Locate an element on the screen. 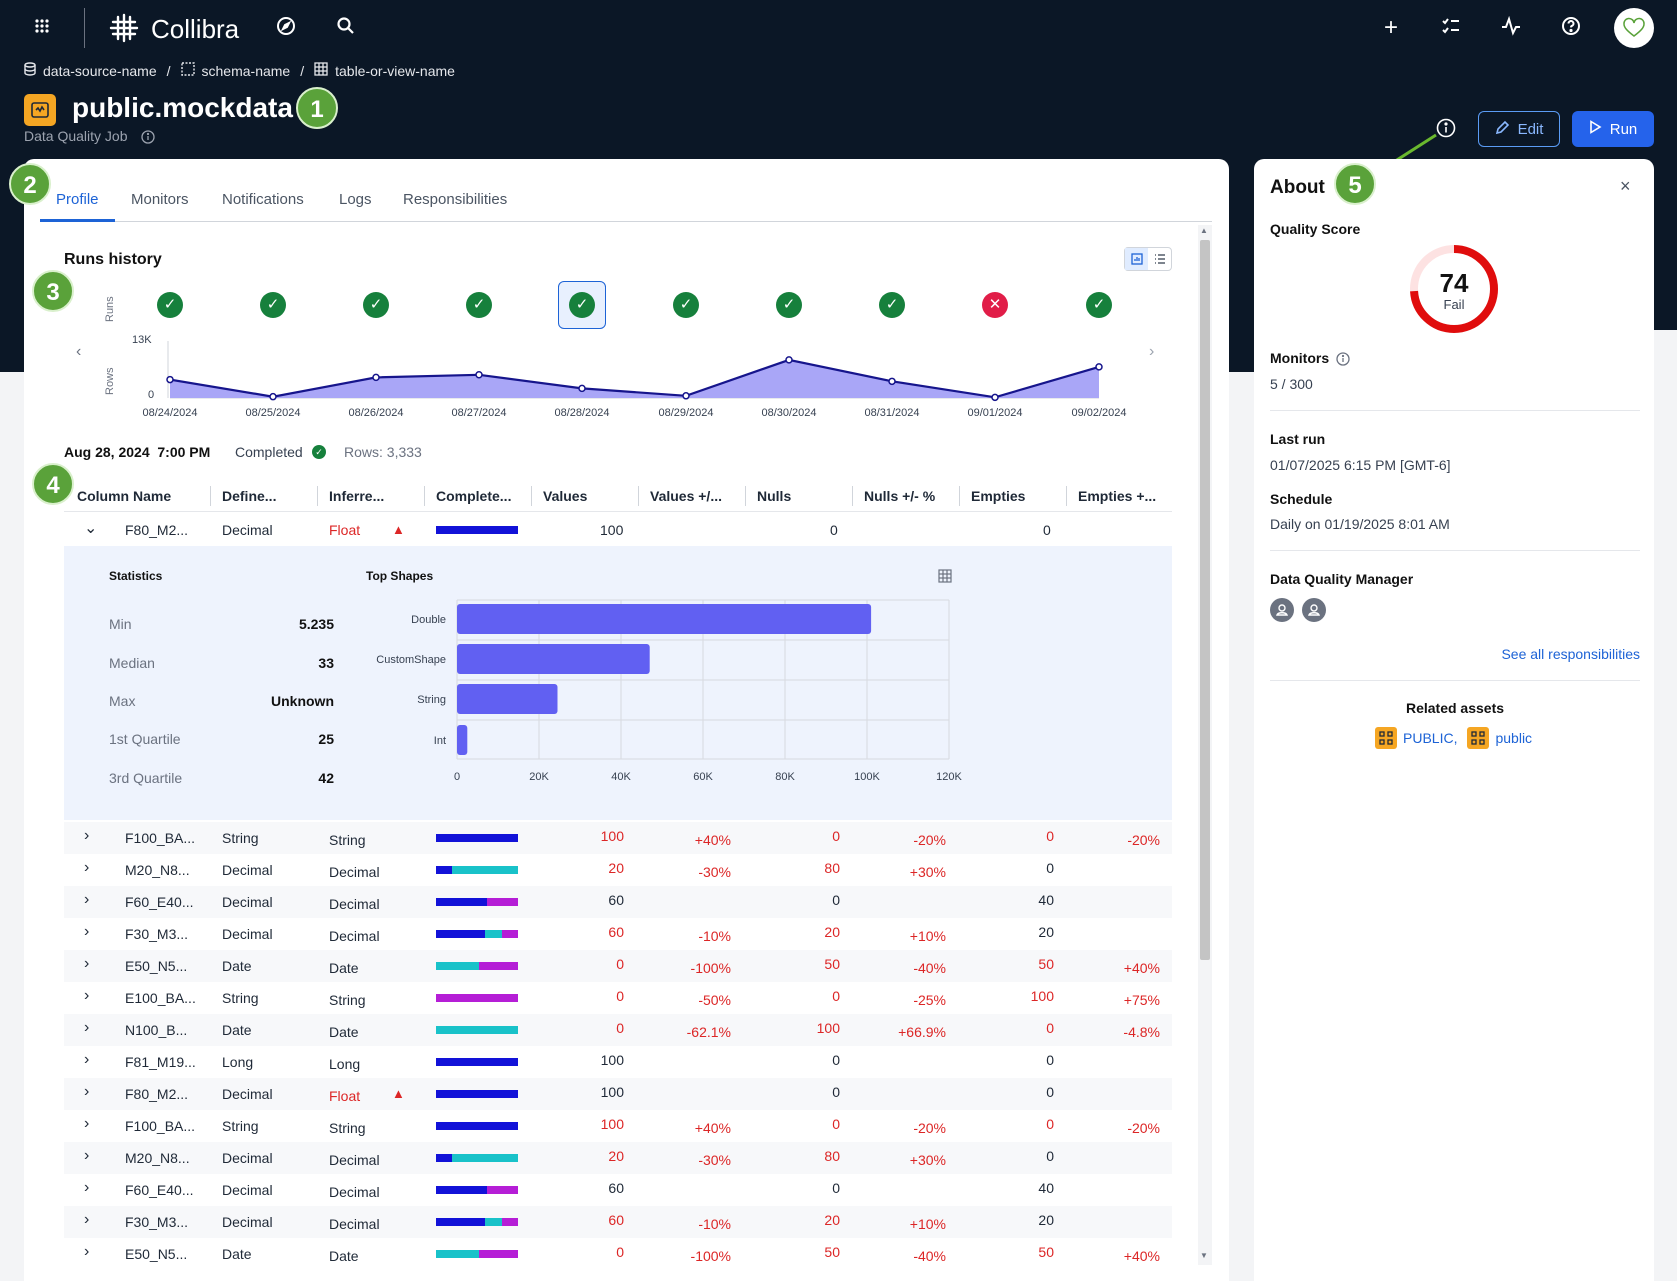 This screenshot has height=1281, width=1677. run-fail-icon: ✕ is located at coordinates (995, 305).